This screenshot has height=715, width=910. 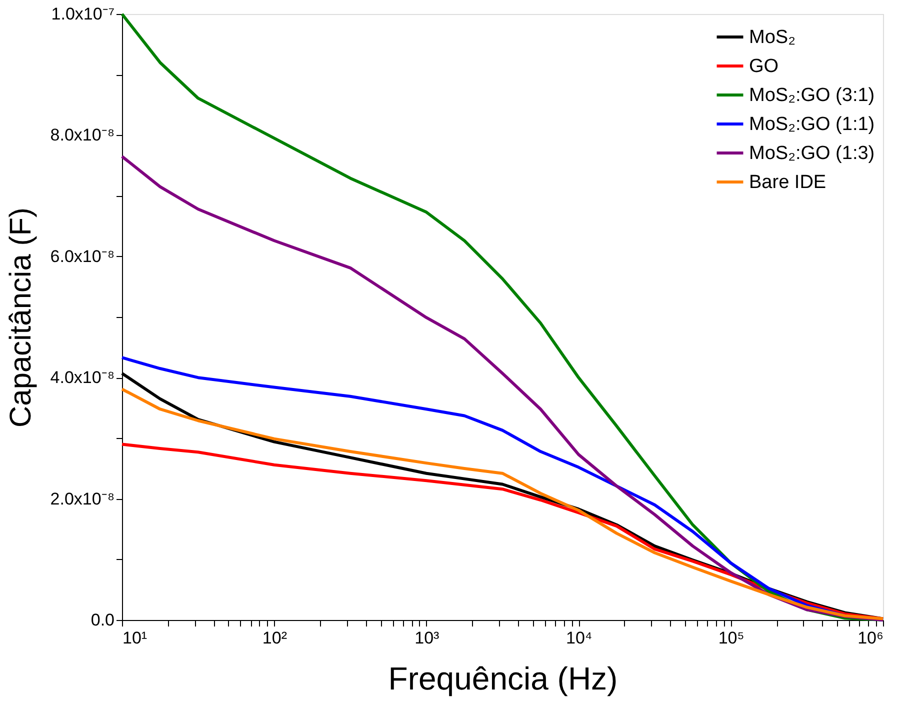 What do you see at coordinates (787, 182) in the screenshot?
I see `legend-label: Bare IDE` at bounding box center [787, 182].